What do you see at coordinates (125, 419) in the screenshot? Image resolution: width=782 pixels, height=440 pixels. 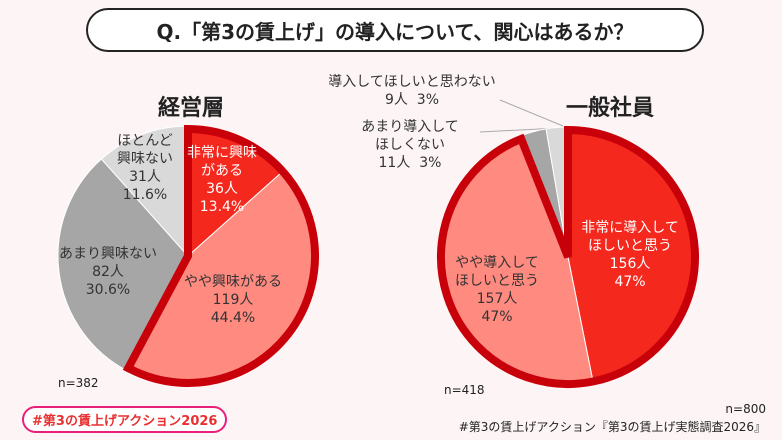 I see `hashtag-badge: #第3の賃上げアクション2026` at bounding box center [125, 419].